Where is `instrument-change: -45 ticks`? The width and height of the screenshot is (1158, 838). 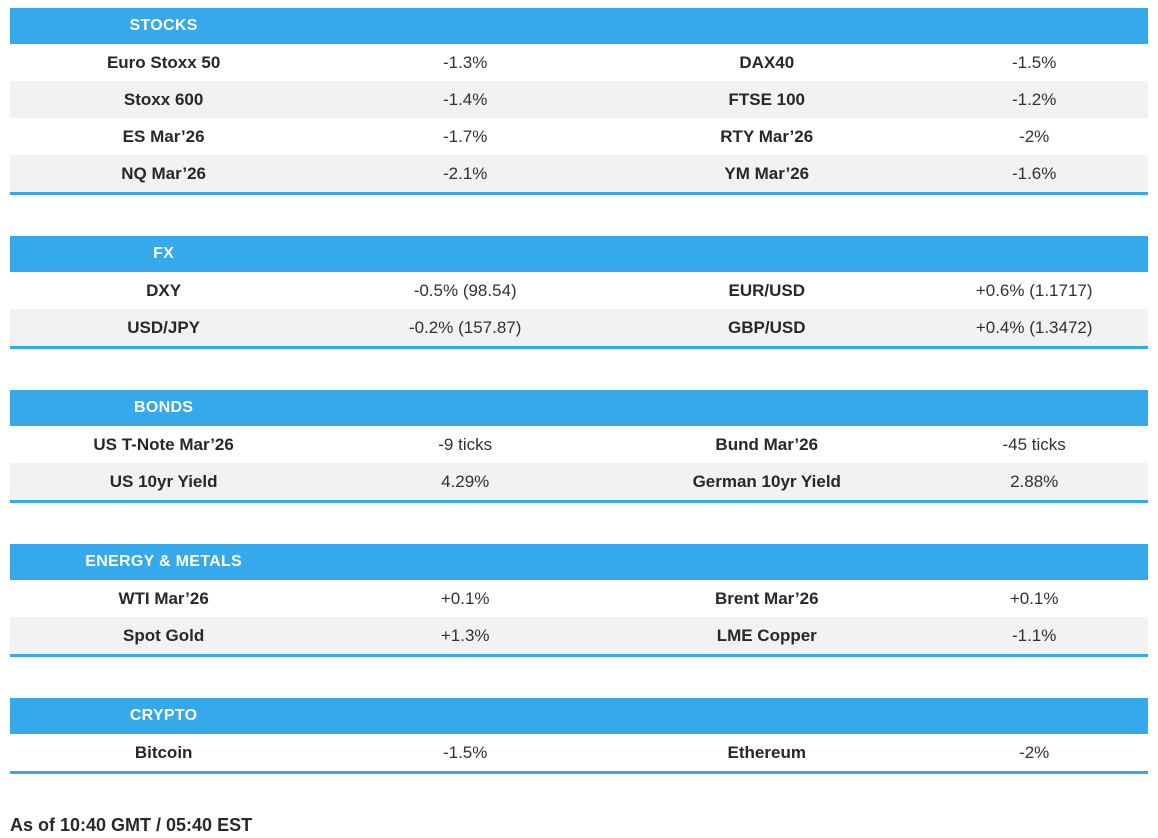
instrument-change: -45 ticks is located at coordinates (1034, 444).